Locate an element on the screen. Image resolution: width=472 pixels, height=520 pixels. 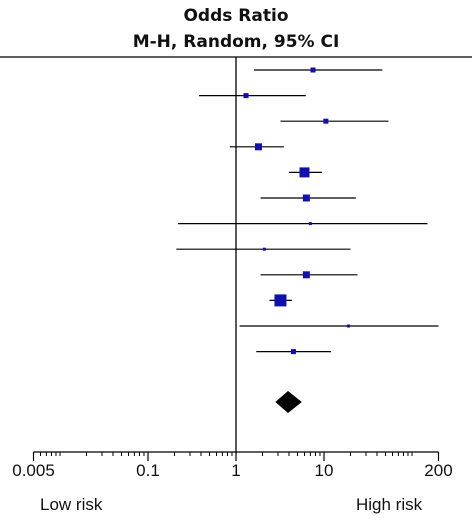
pooled-diamond is located at coordinates (288, 402).